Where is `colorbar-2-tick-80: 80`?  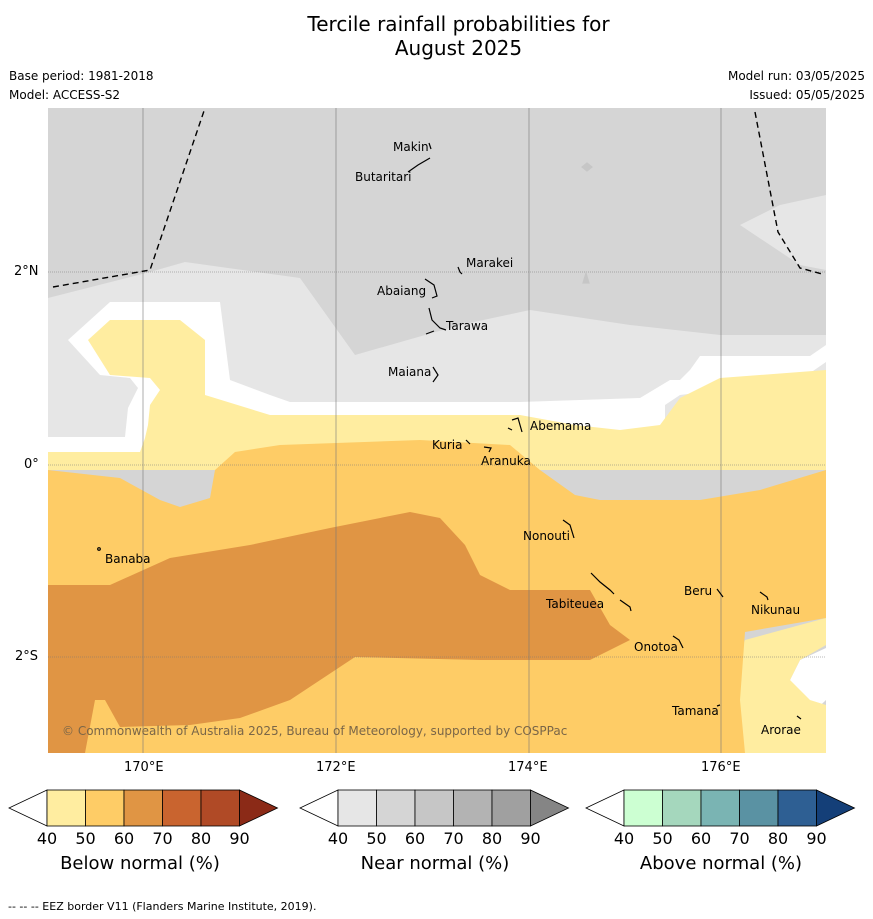
colorbar-2-tick-80: 80 is located at coordinates (778, 838).